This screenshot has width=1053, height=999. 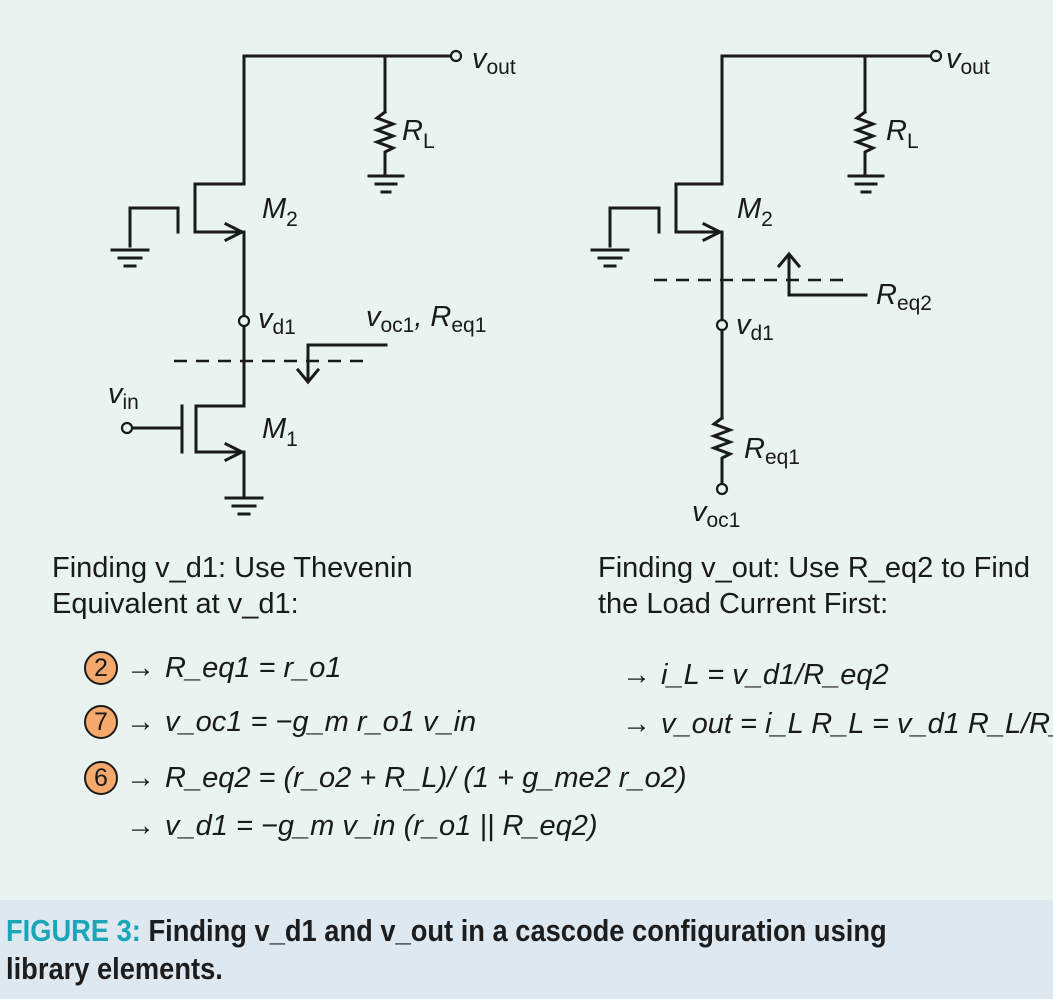 What do you see at coordinates (127, 428) in the screenshot?
I see `left-vin-terminal` at bounding box center [127, 428].